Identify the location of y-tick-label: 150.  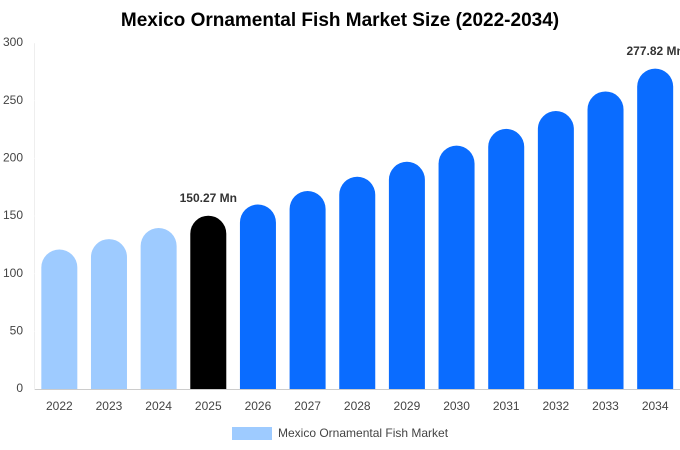
(13, 215).